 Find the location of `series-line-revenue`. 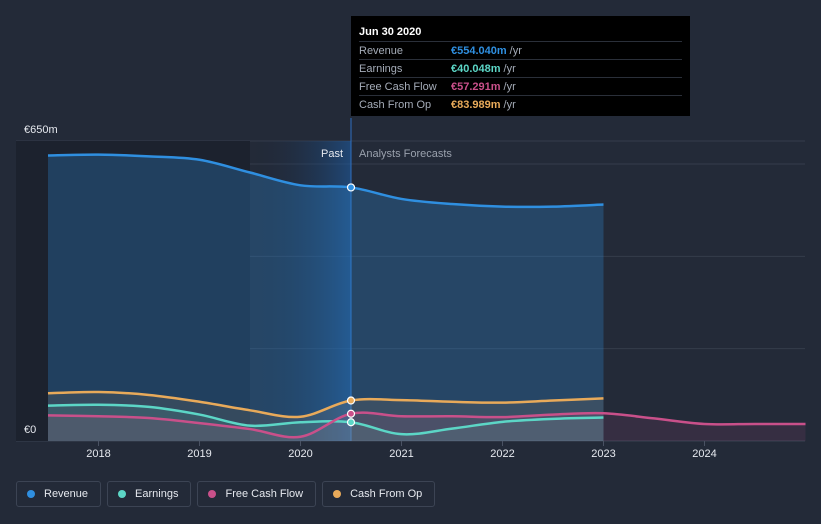

series-line-revenue is located at coordinates (325, 181).